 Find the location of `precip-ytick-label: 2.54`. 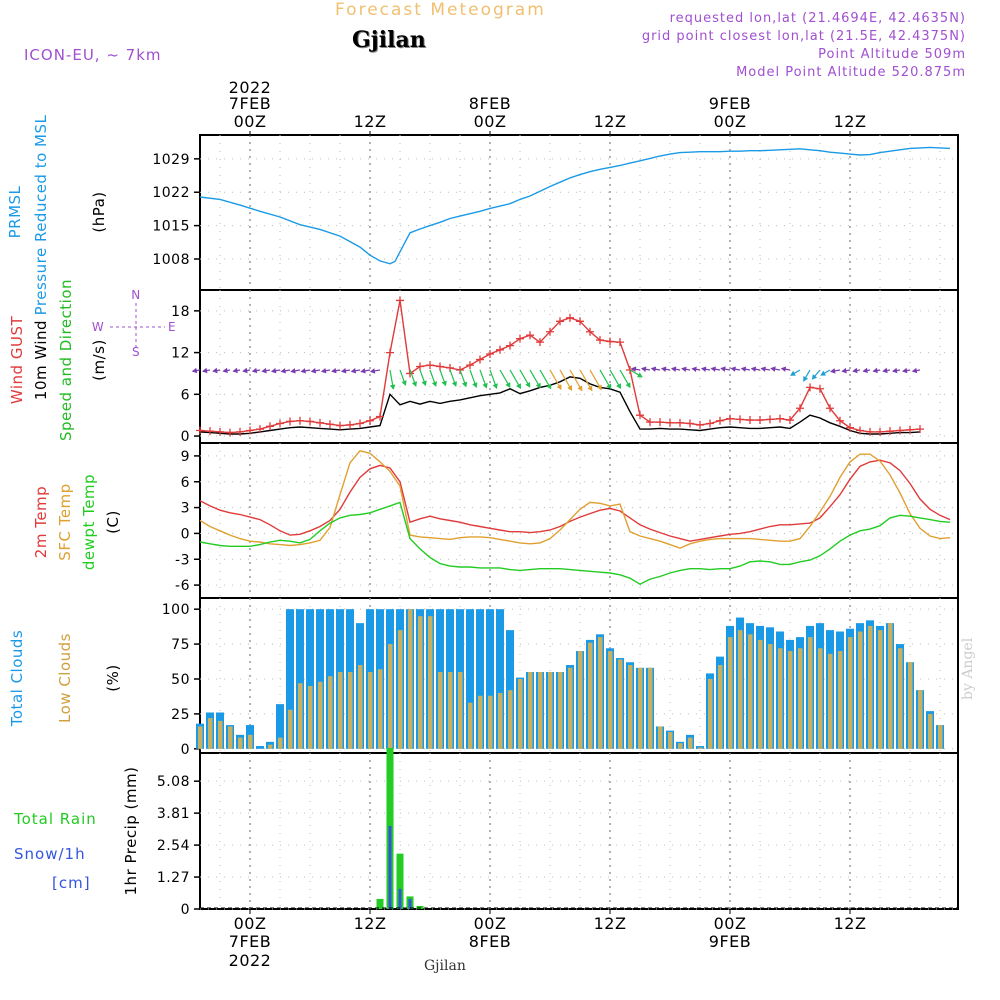

precip-ytick-label: 2.54 is located at coordinates (173, 846).